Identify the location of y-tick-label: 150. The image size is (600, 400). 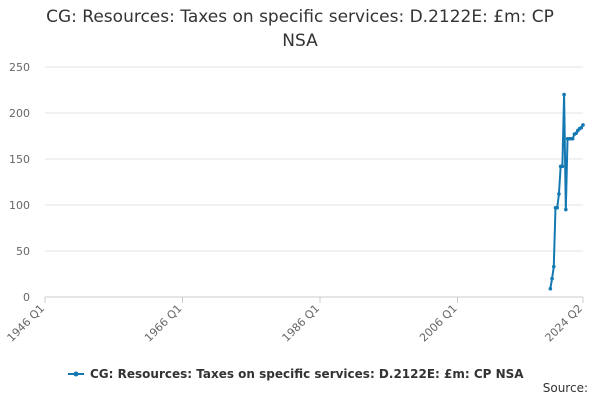
(19, 159).